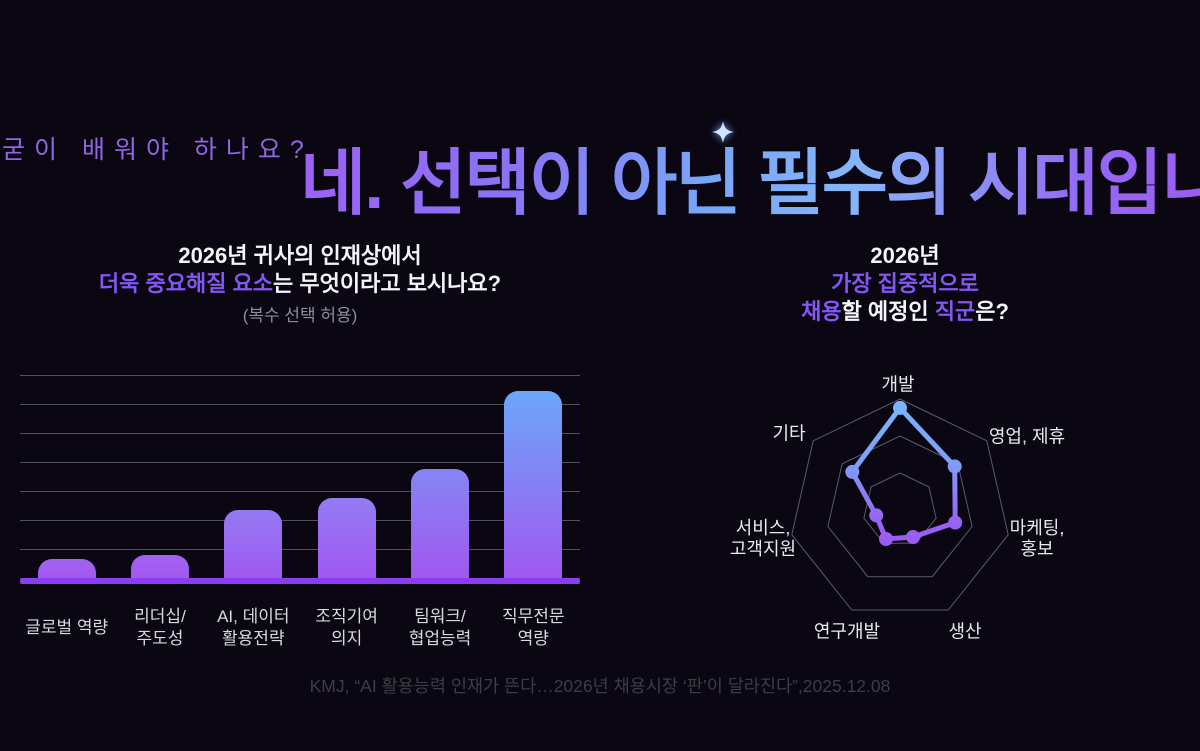 The height and width of the screenshot is (751, 1200). I want to click on radar-axis-label: 마케팅, 홍보, so click(1037, 538).